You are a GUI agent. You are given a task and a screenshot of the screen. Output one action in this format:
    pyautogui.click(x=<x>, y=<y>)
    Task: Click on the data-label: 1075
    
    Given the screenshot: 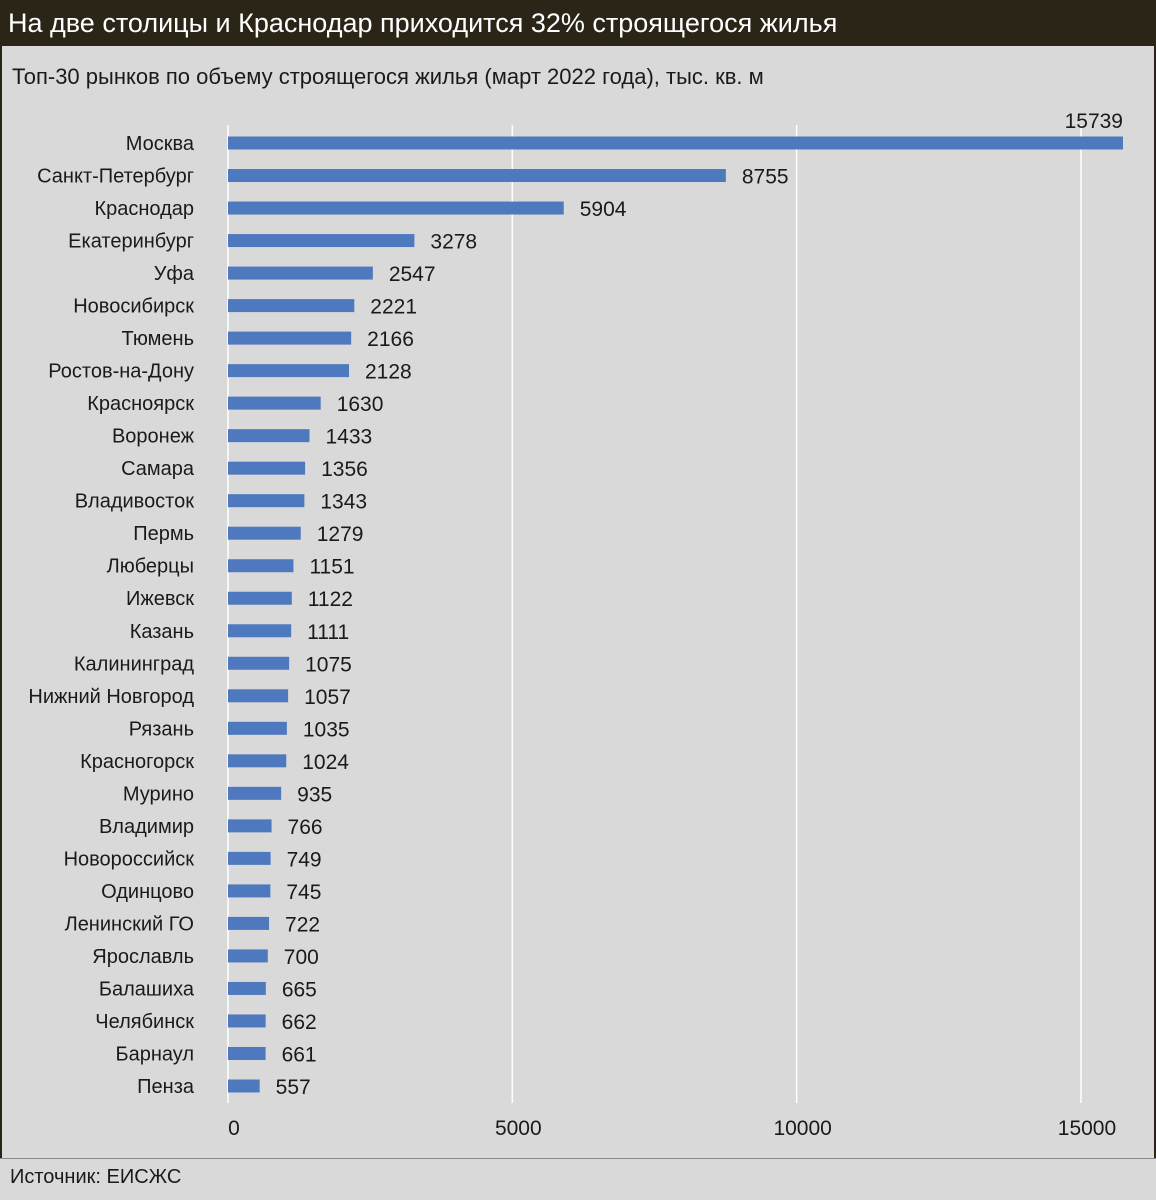 What is the action you would take?
    pyautogui.click(x=328, y=664)
    